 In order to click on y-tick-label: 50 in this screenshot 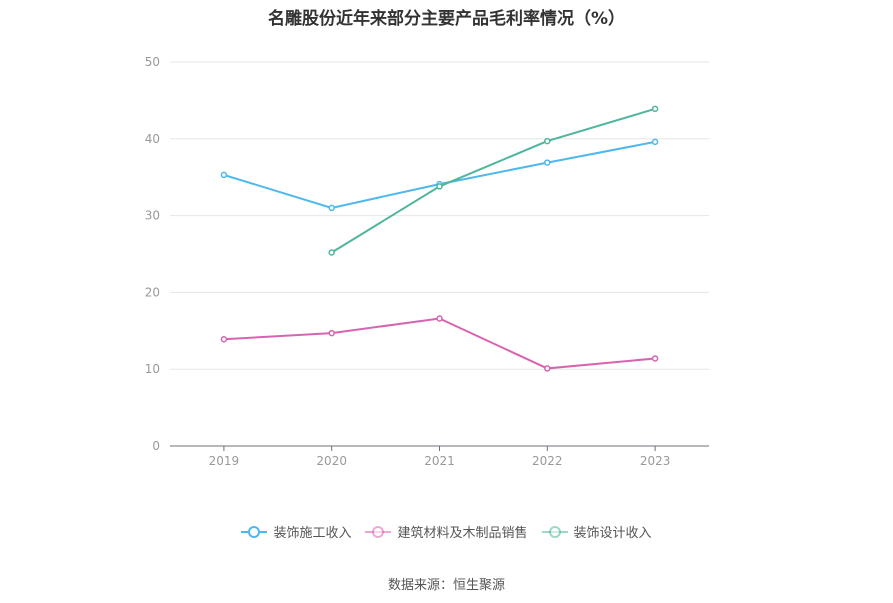, I will do `click(152, 62)`.